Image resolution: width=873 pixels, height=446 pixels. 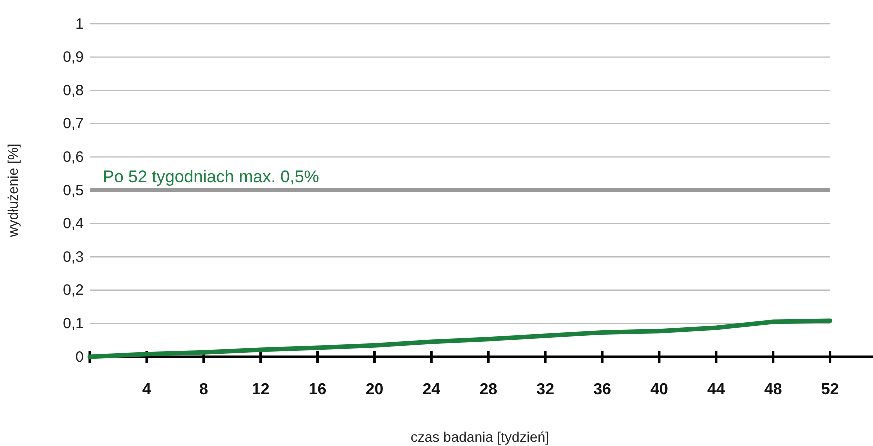 What do you see at coordinates (211, 177) in the screenshot?
I see `ref-line-label: Po 52 tygodniach max. 0,5%` at bounding box center [211, 177].